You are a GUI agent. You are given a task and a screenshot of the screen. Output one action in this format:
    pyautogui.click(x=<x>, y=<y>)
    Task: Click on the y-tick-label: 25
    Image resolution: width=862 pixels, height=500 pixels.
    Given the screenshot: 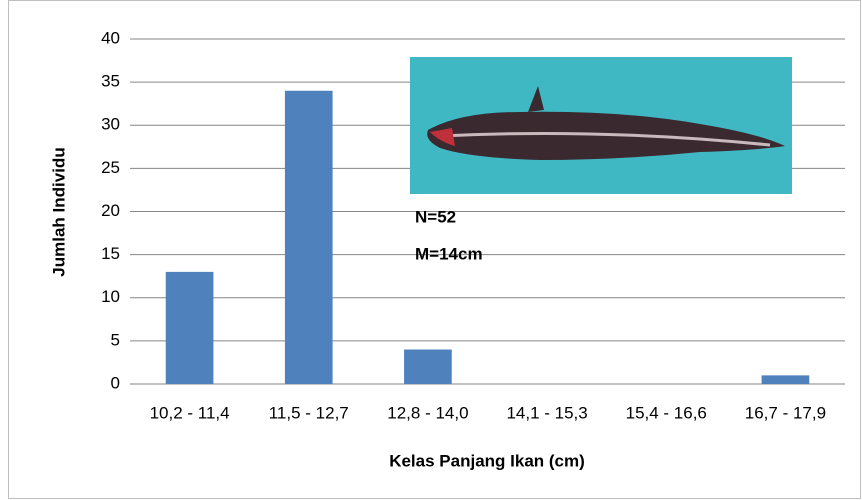 What is the action you would take?
    pyautogui.click(x=110, y=167)
    